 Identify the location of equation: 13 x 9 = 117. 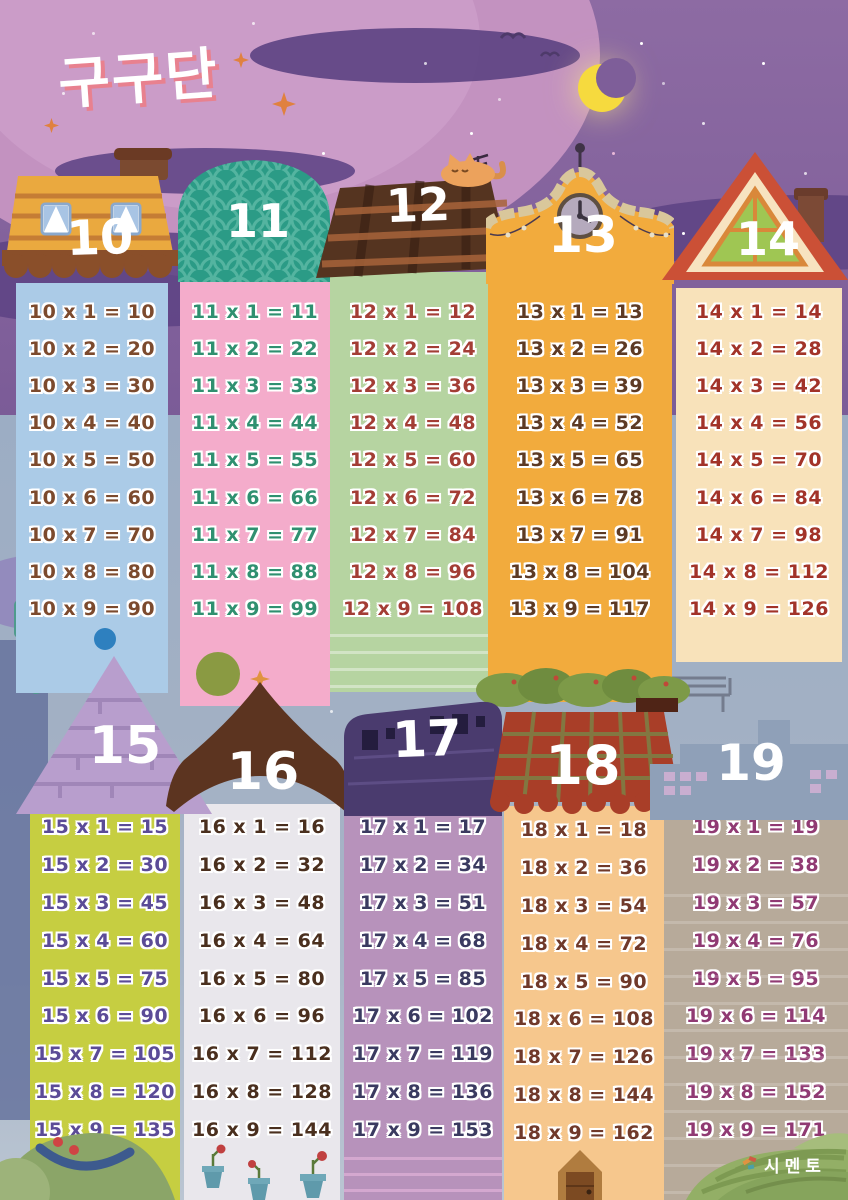
(580, 609).